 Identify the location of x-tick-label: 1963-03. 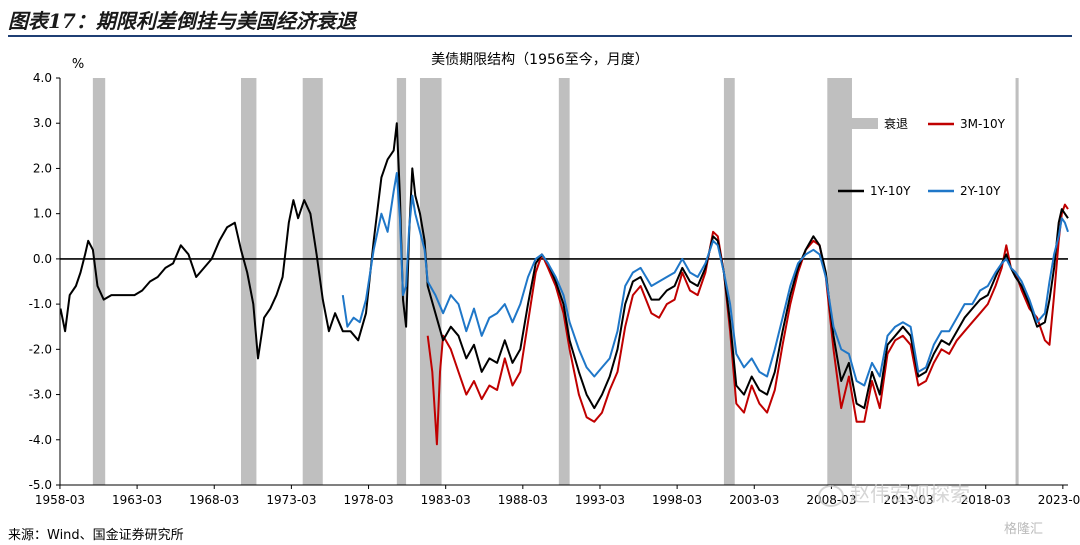
(137, 500).